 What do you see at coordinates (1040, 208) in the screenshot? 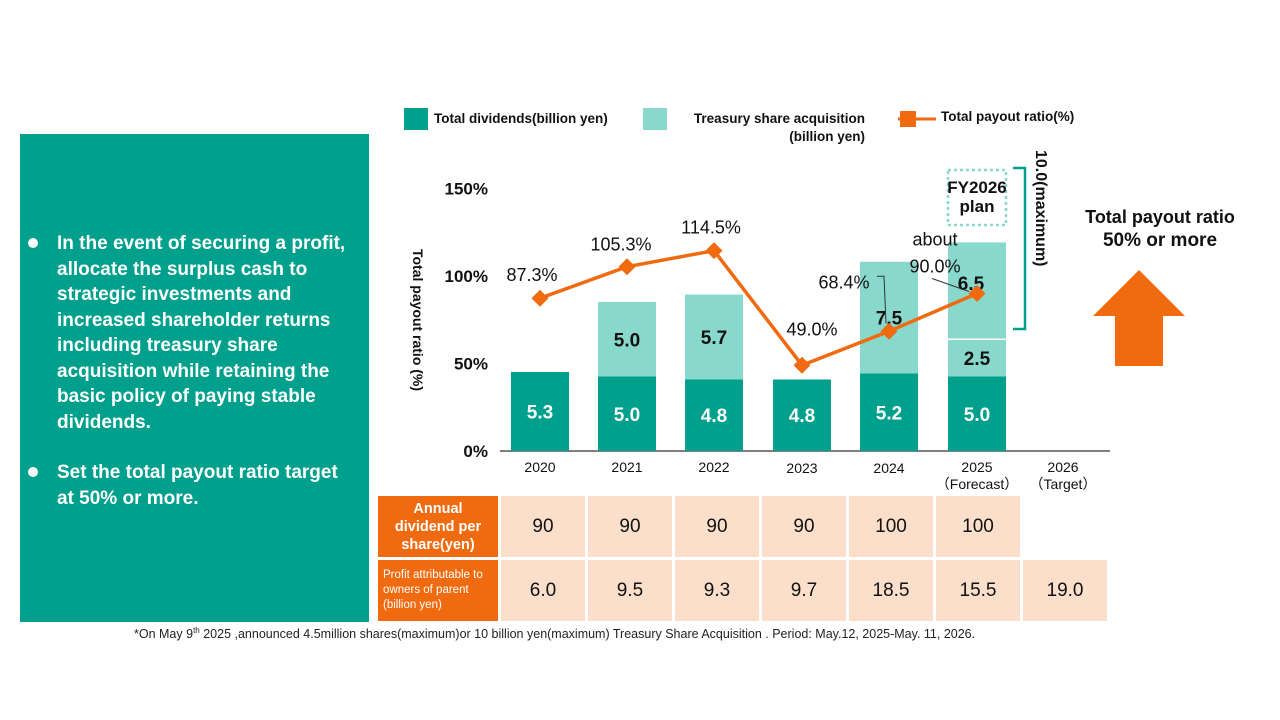
I see `max-bracket-label: 10.0(maximum)` at bounding box center [1040, 208].